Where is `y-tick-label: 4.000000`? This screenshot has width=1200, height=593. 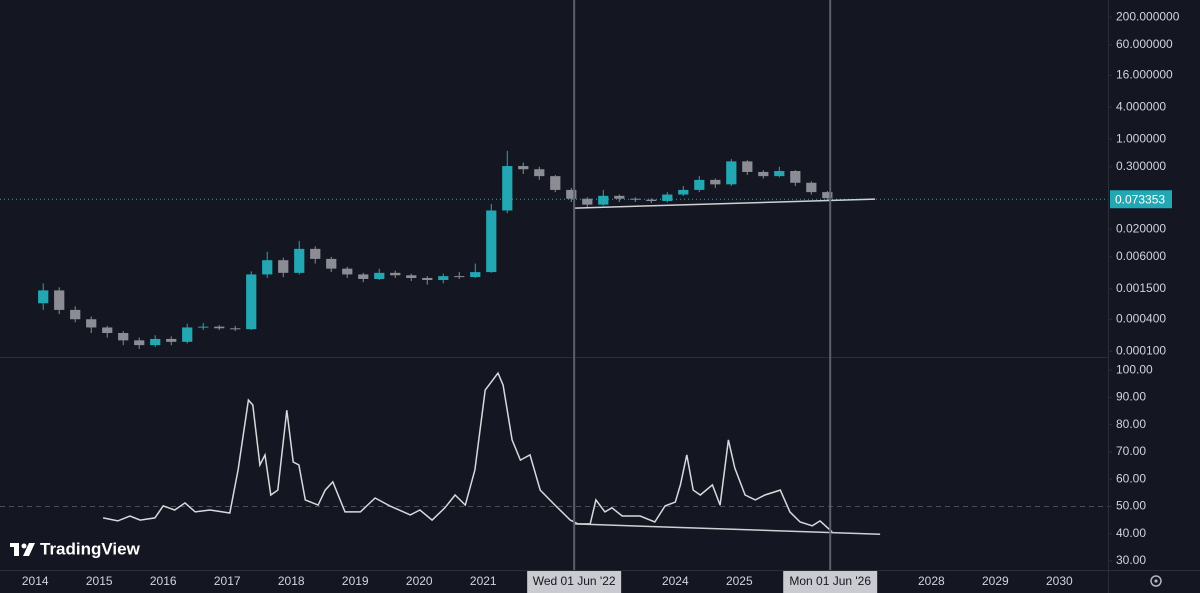 y-tick-label: 4.000000 is located at coordinates (1141, 106).